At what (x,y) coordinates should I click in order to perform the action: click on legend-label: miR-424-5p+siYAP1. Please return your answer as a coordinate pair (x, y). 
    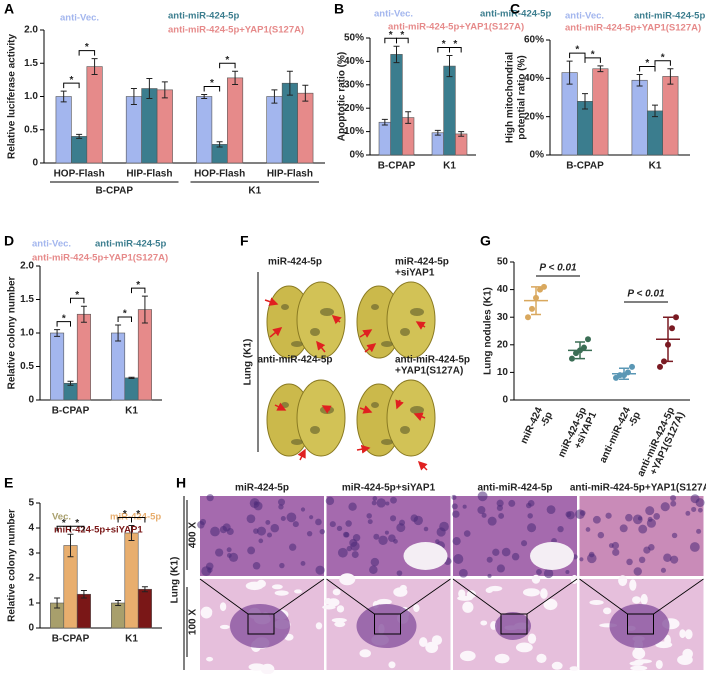
    Looking at the image, I should click on (98, 530).